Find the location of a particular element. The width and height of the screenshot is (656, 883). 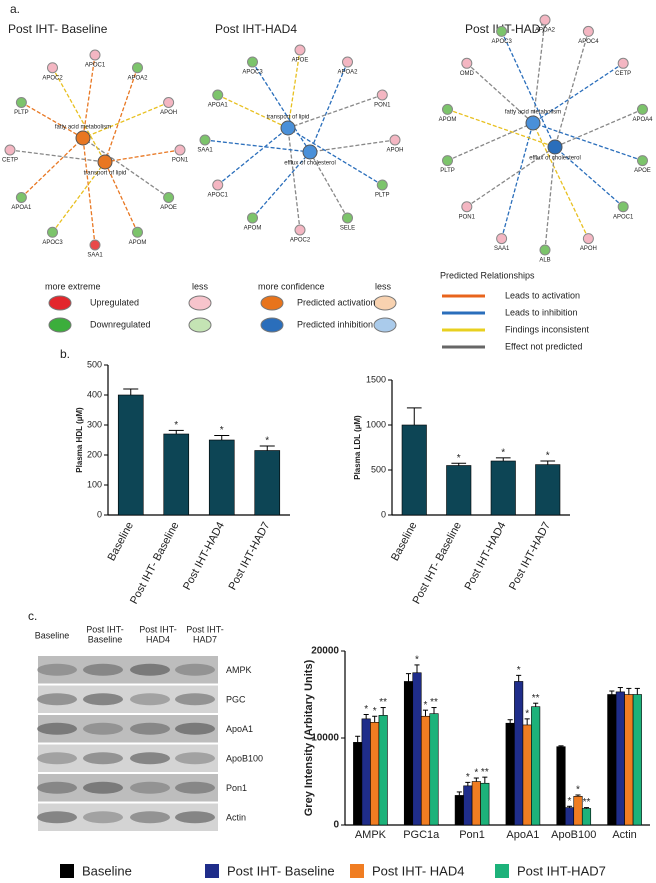

legend-item: Effect not predicted is located at coordinates (543, 346).